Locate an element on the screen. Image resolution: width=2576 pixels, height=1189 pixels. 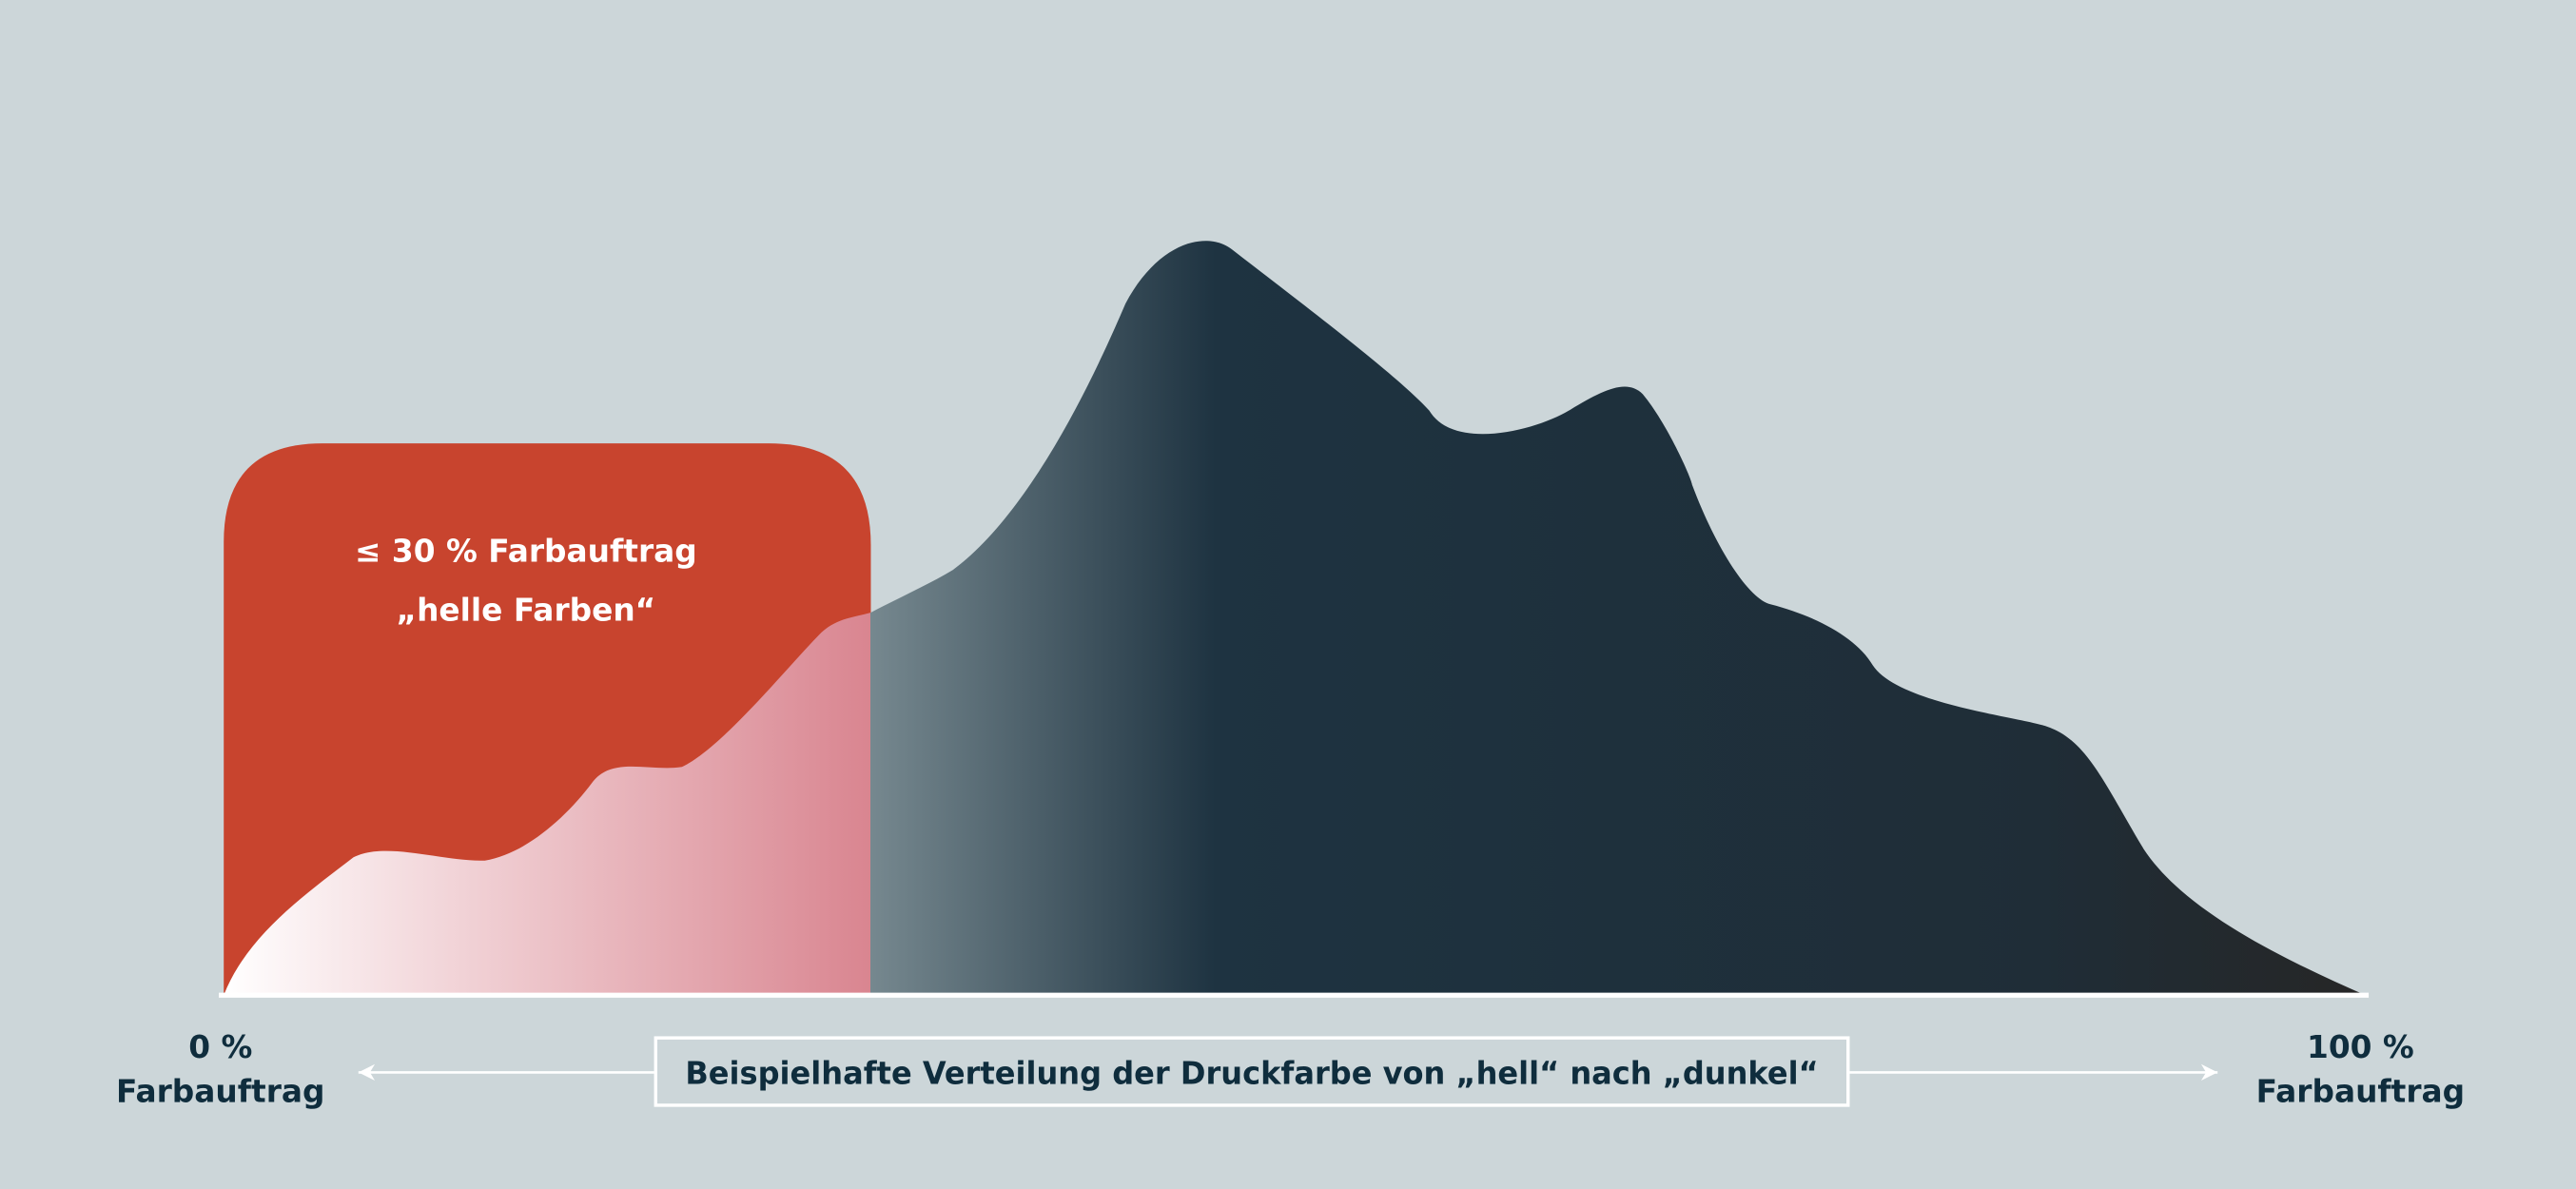
left-value: 0 % is located at coordinates (220, 1047).